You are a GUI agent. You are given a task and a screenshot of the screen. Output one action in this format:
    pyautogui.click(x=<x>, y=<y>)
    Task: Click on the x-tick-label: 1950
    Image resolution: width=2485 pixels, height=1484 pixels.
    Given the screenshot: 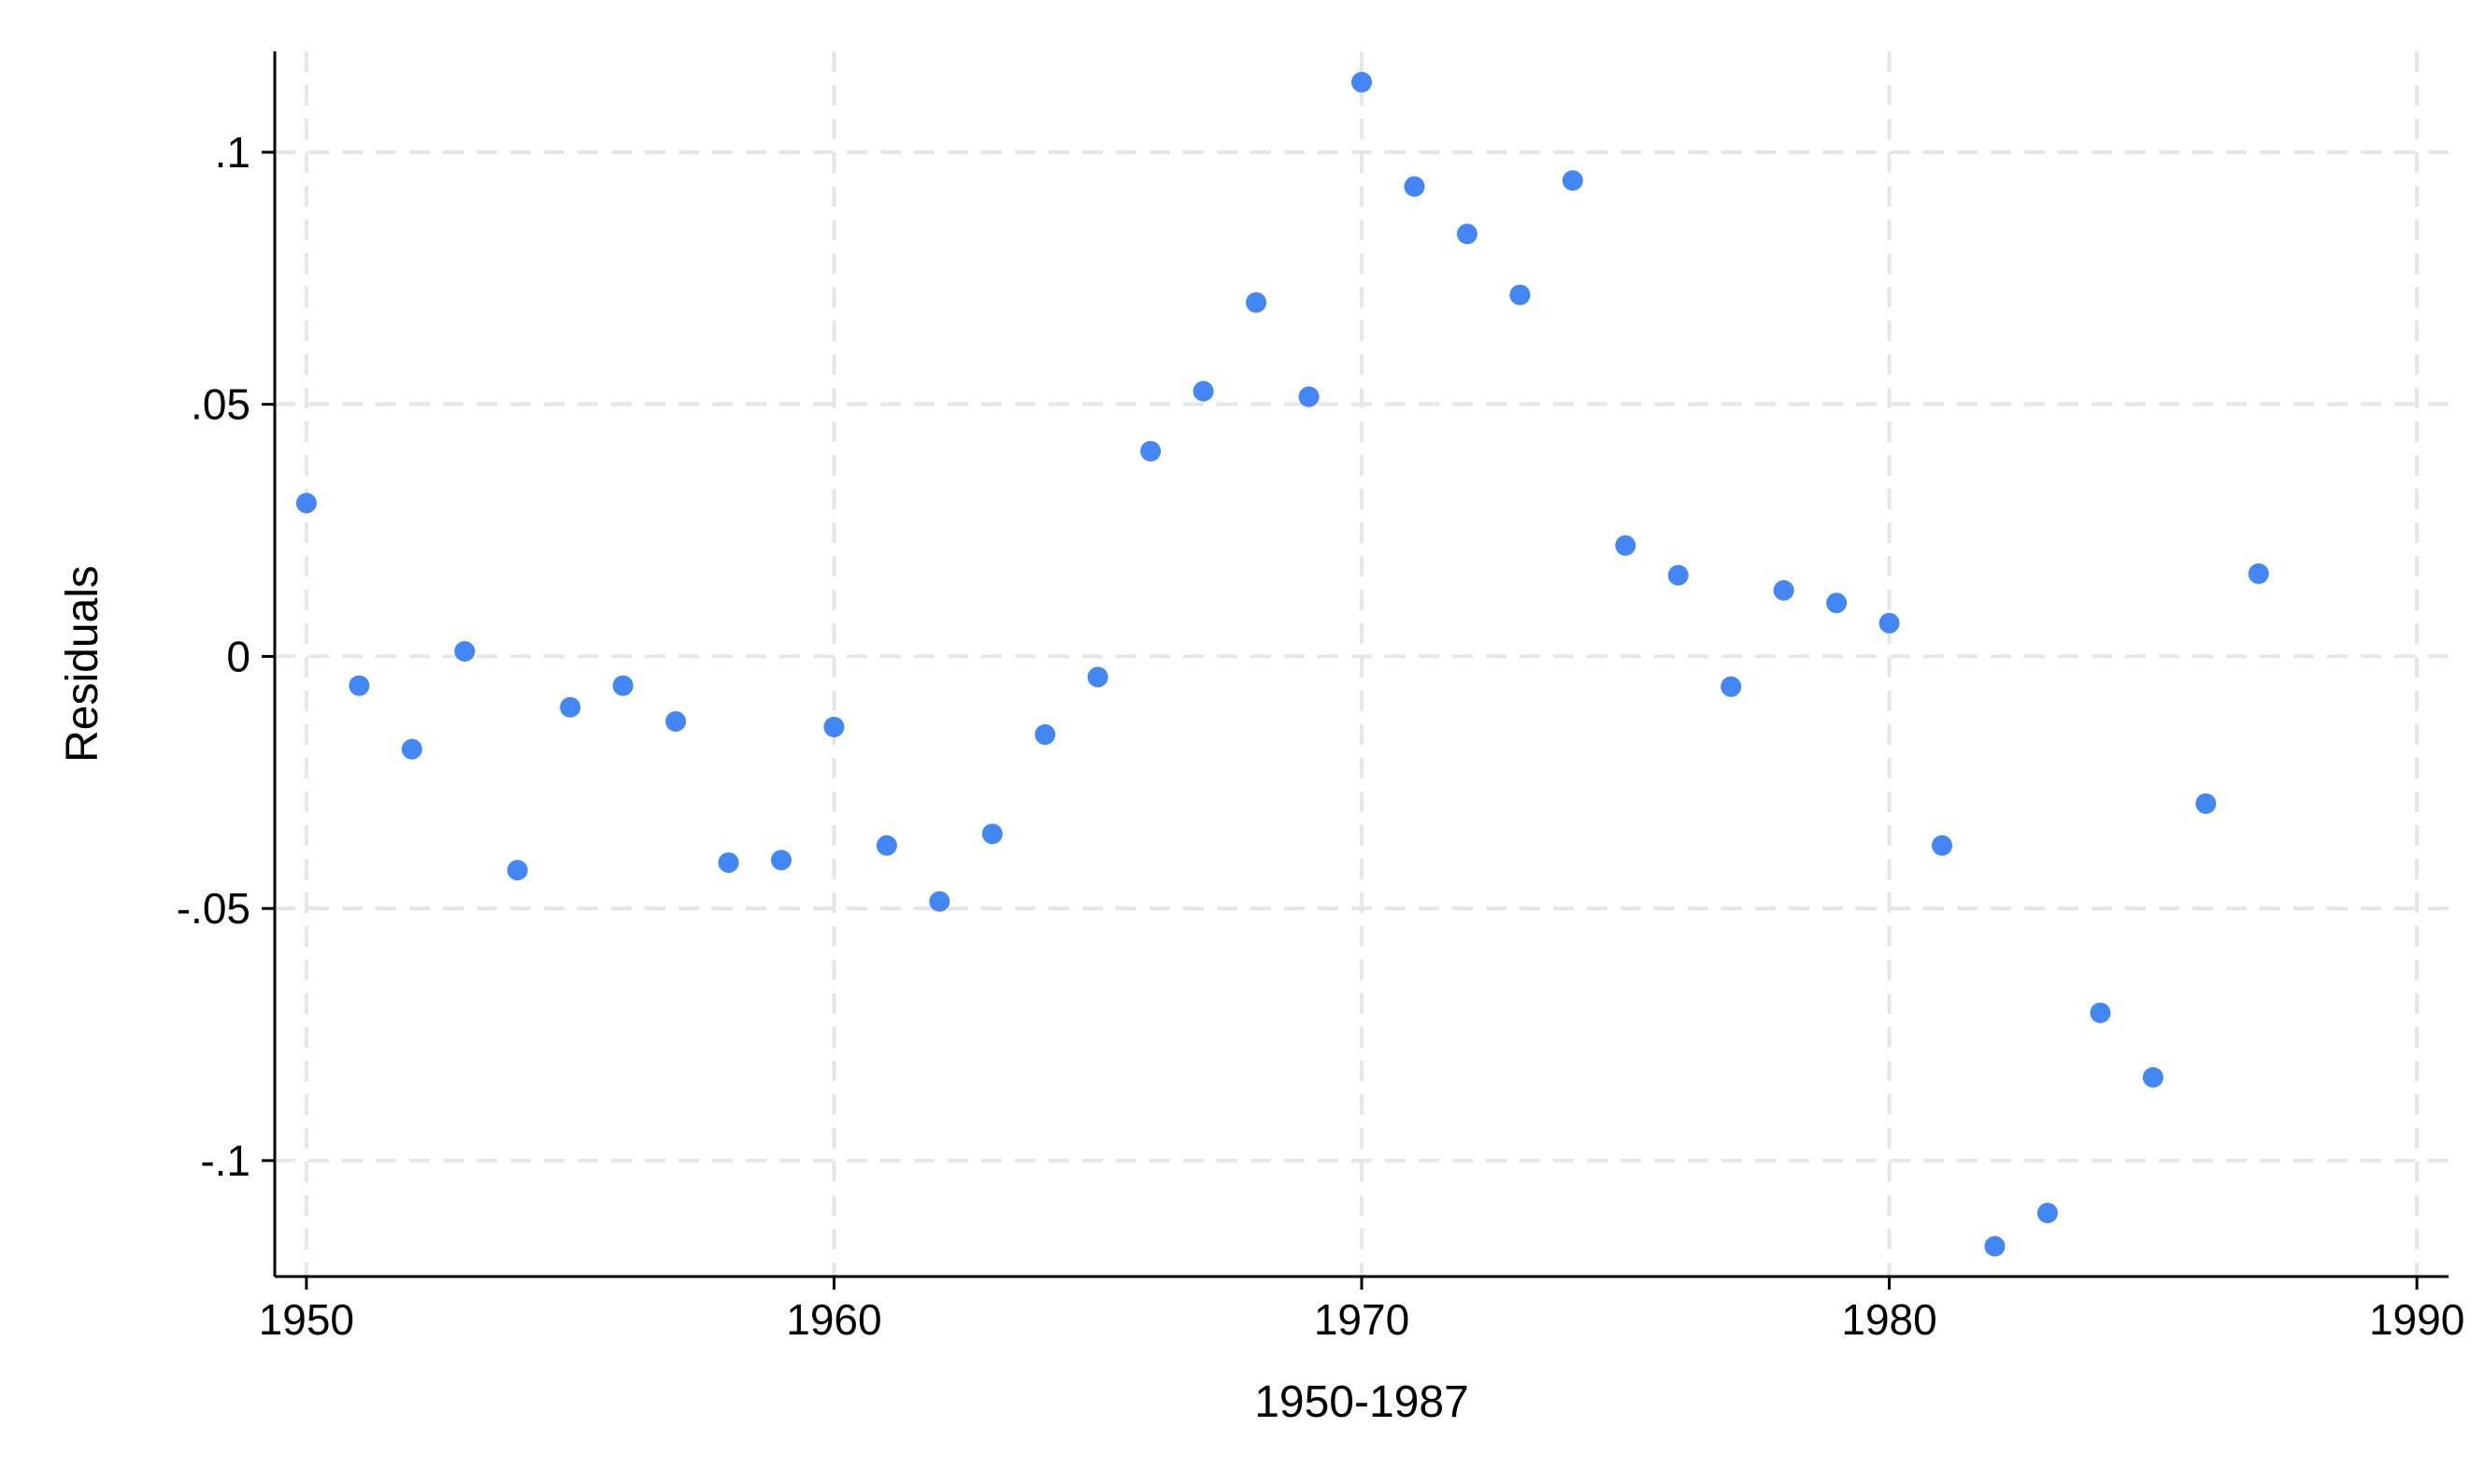 What is the action you would take?
    pyautogui.click(x=306, y=1319)
    